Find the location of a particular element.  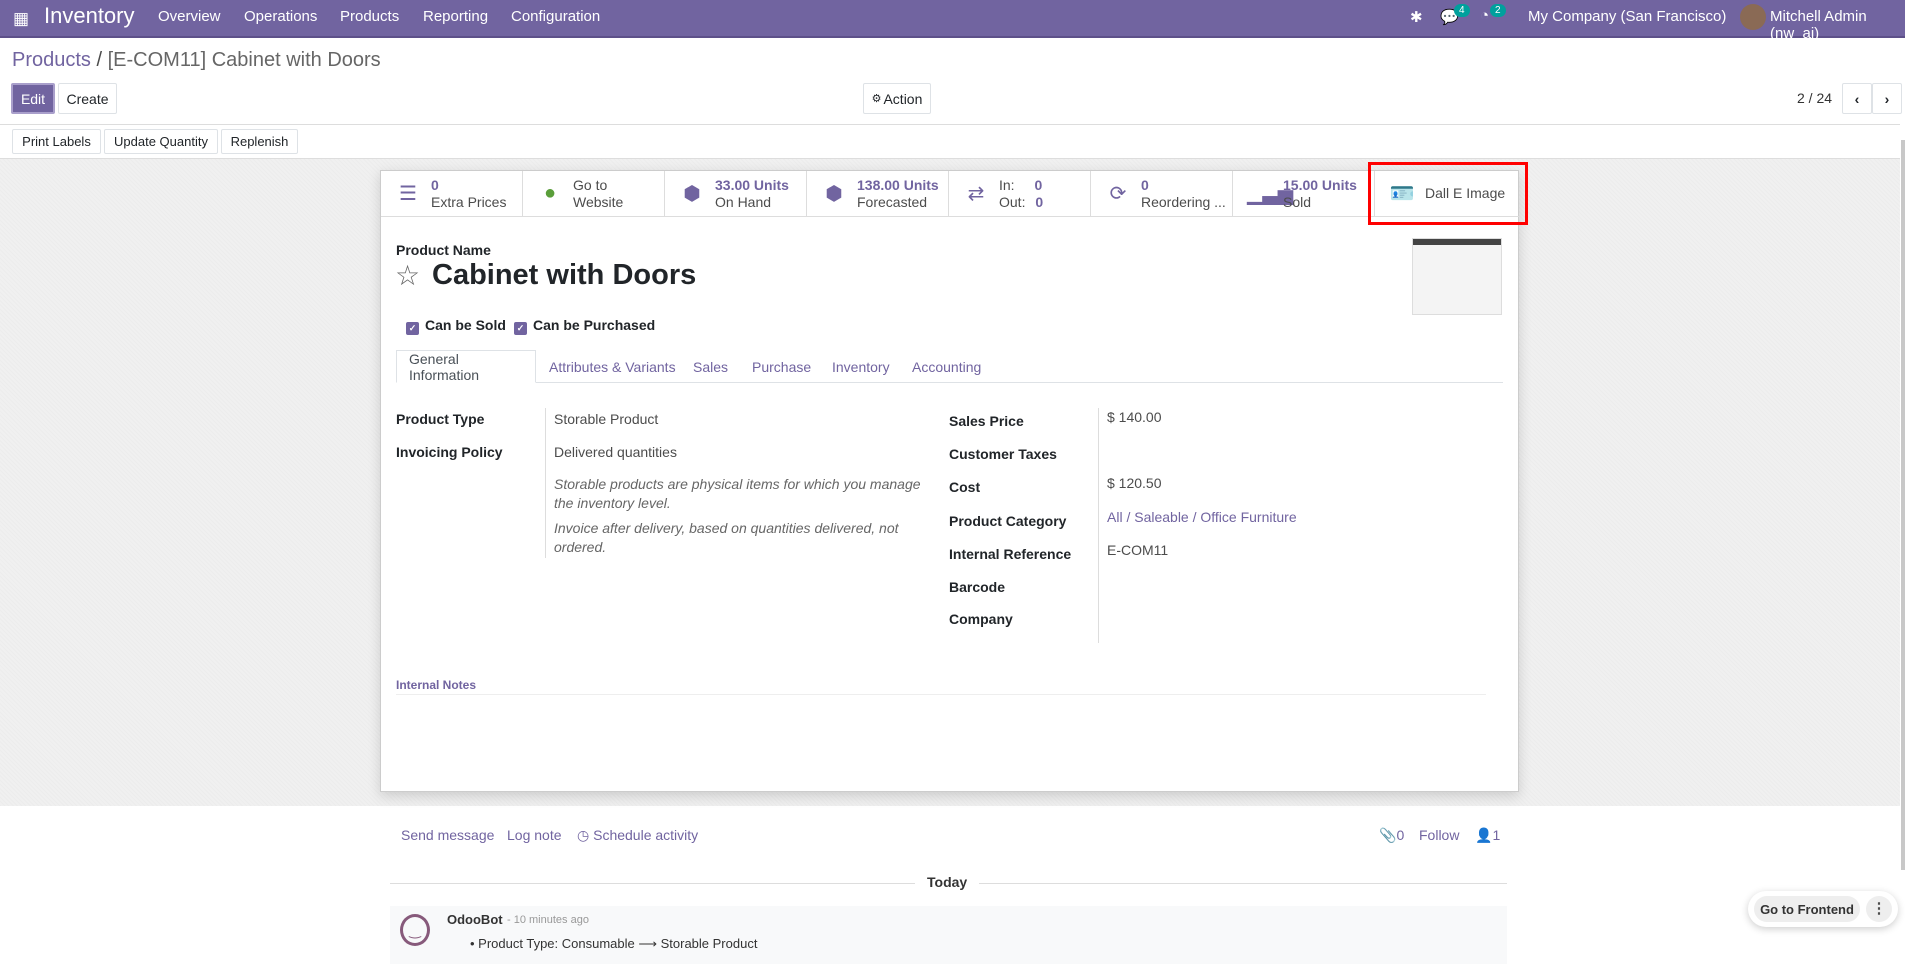

activities-badge: 2 is located at coordinates (1498, 10).